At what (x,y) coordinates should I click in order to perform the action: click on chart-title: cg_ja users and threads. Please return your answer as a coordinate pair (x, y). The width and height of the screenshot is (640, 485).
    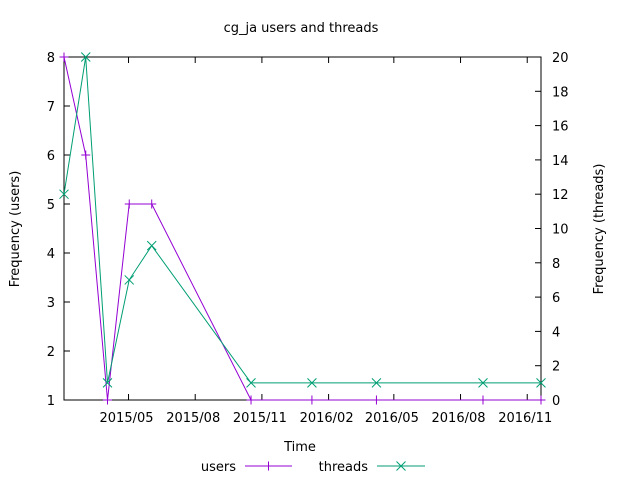
    Looking at the image, I should click on (301, 28).